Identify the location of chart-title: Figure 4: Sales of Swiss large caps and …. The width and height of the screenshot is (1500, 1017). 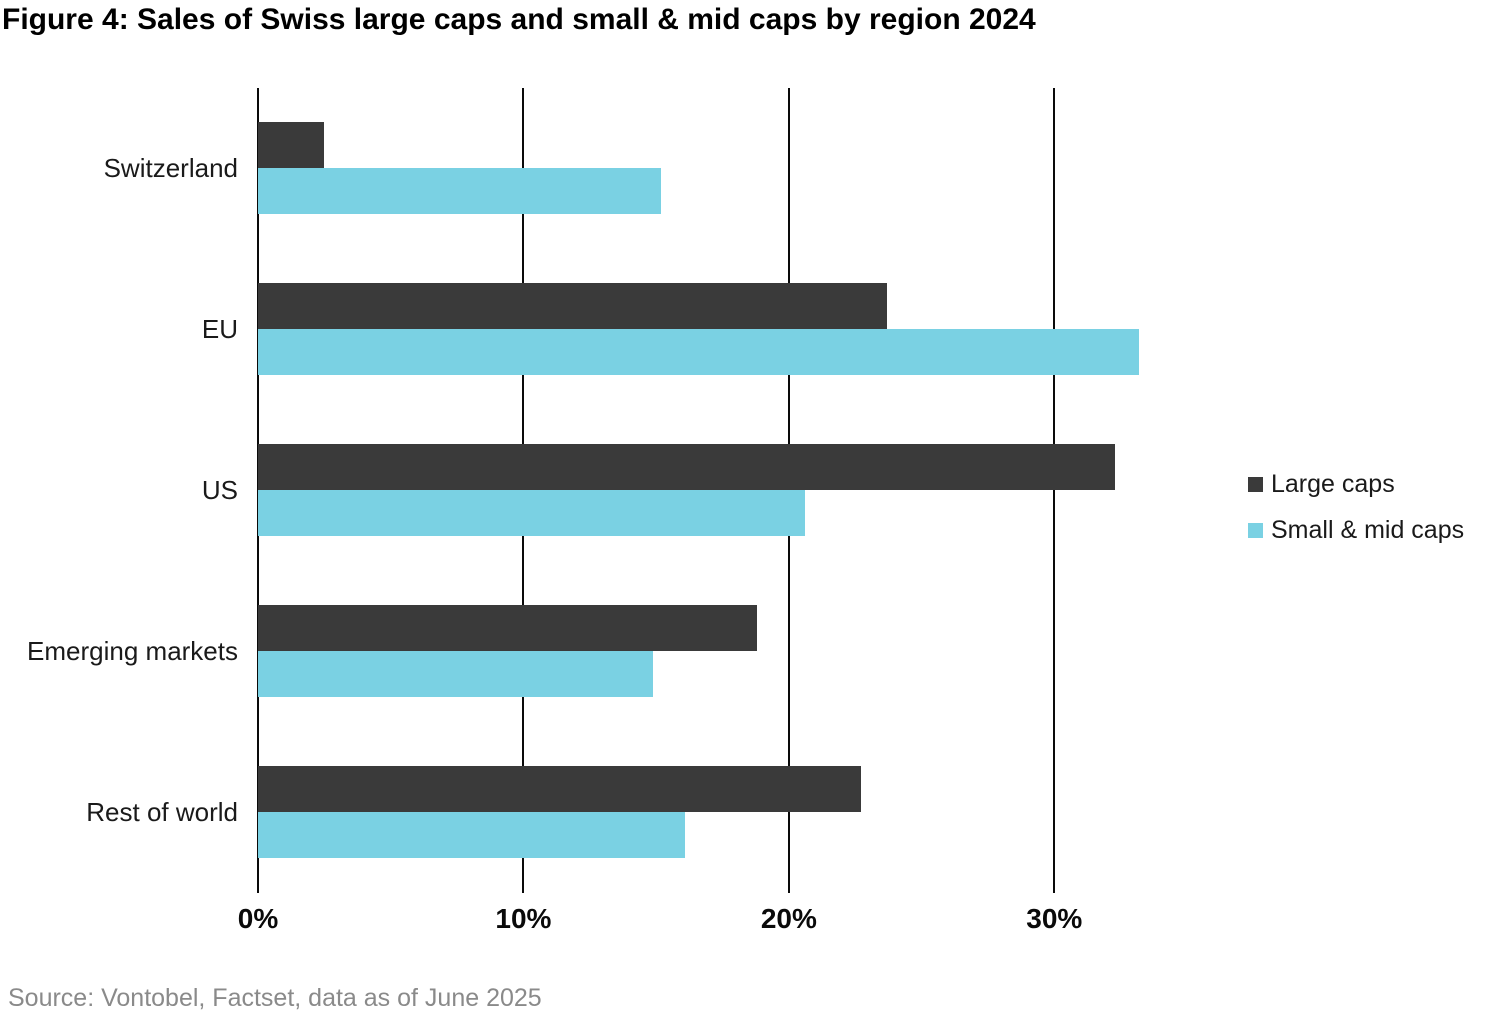
(519, 19).